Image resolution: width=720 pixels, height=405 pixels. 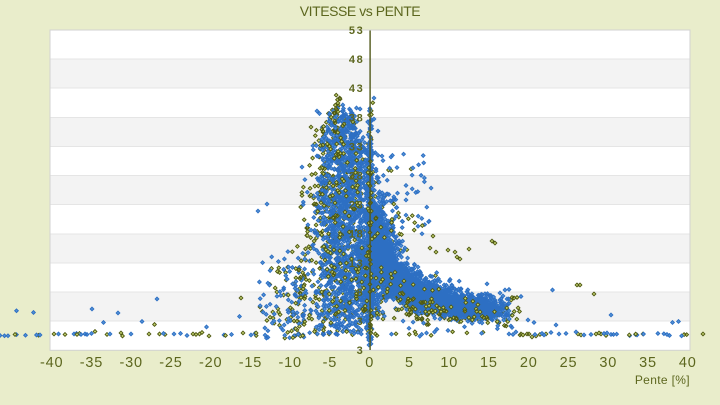 What do you see at coordinates (357, 177) in the screenshot?
I see `svg-text: 28` at bounding box center [357, 177].